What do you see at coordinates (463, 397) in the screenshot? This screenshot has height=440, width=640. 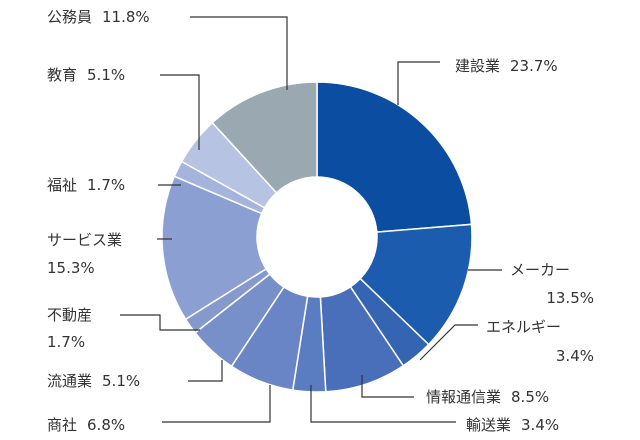 I see `slice-name-3: 情報通信業` at bounding box center [463, 397].